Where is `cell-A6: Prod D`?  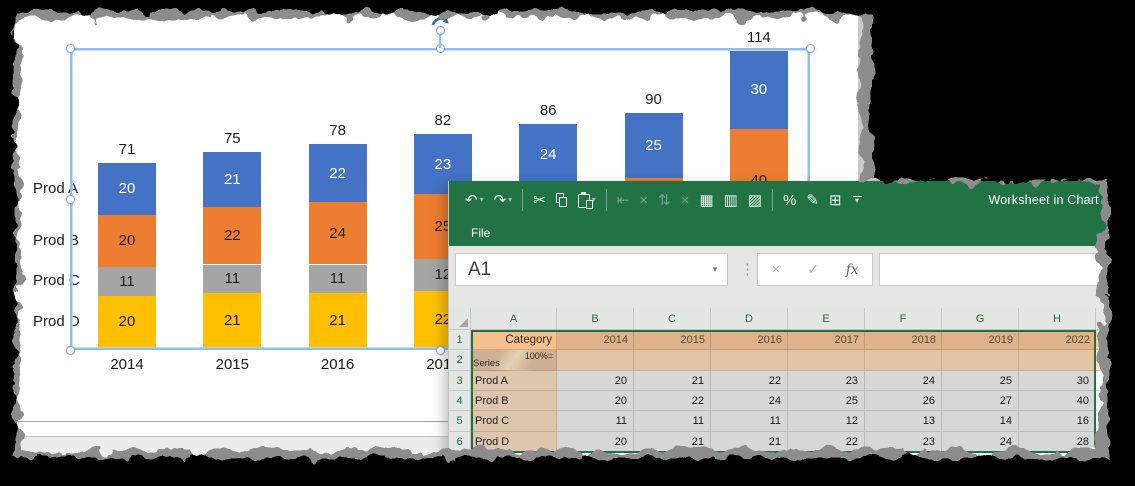 cell-A6: Prod D is located at coordinates (514, 442).